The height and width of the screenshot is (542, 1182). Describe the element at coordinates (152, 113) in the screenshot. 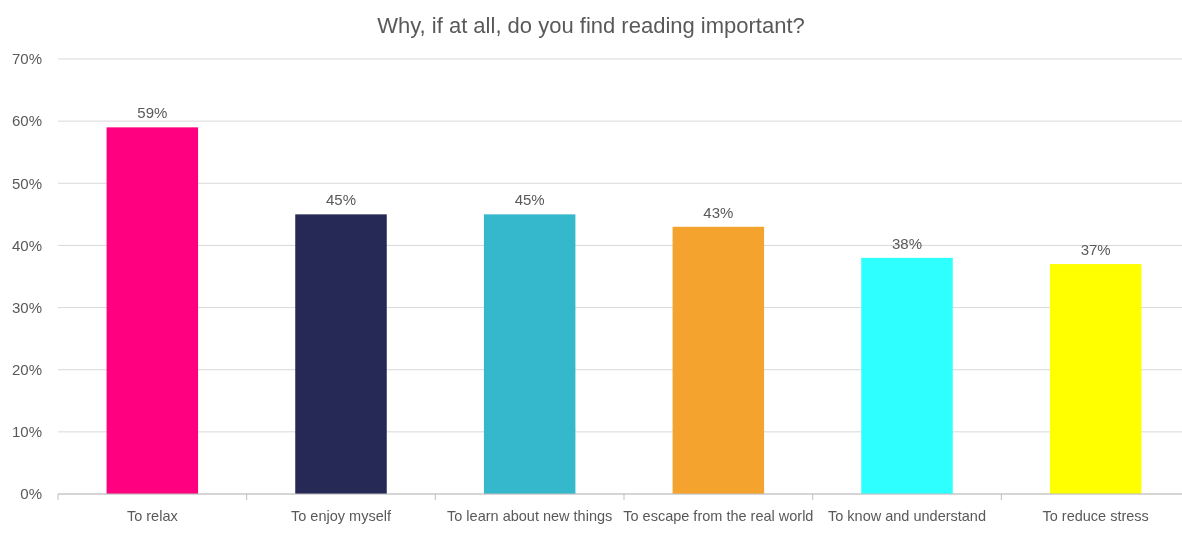

I see `data-label: 59%` at that location.